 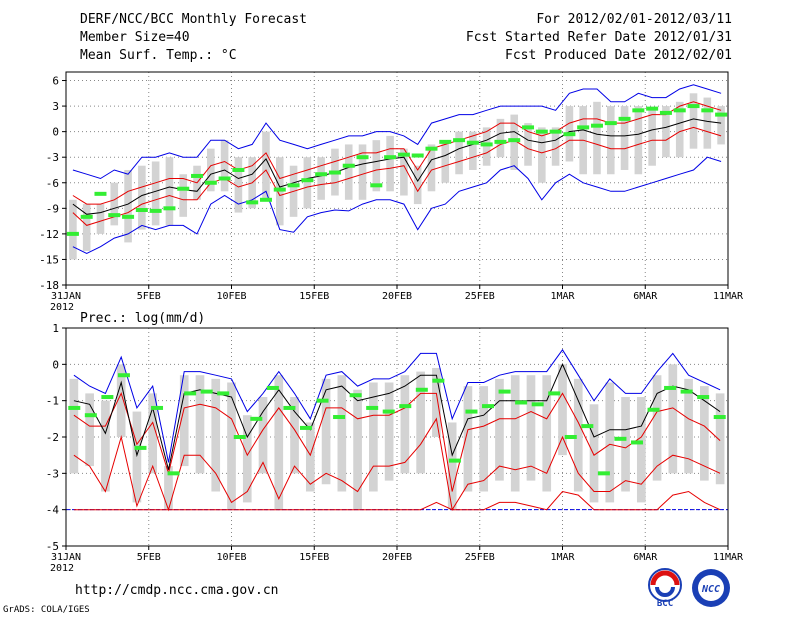 What do you see at coordinates (46, 610) in the screenshot?
I see `grads-credit: GrADS: COLA/IGES` at bounding box center [46, 610].